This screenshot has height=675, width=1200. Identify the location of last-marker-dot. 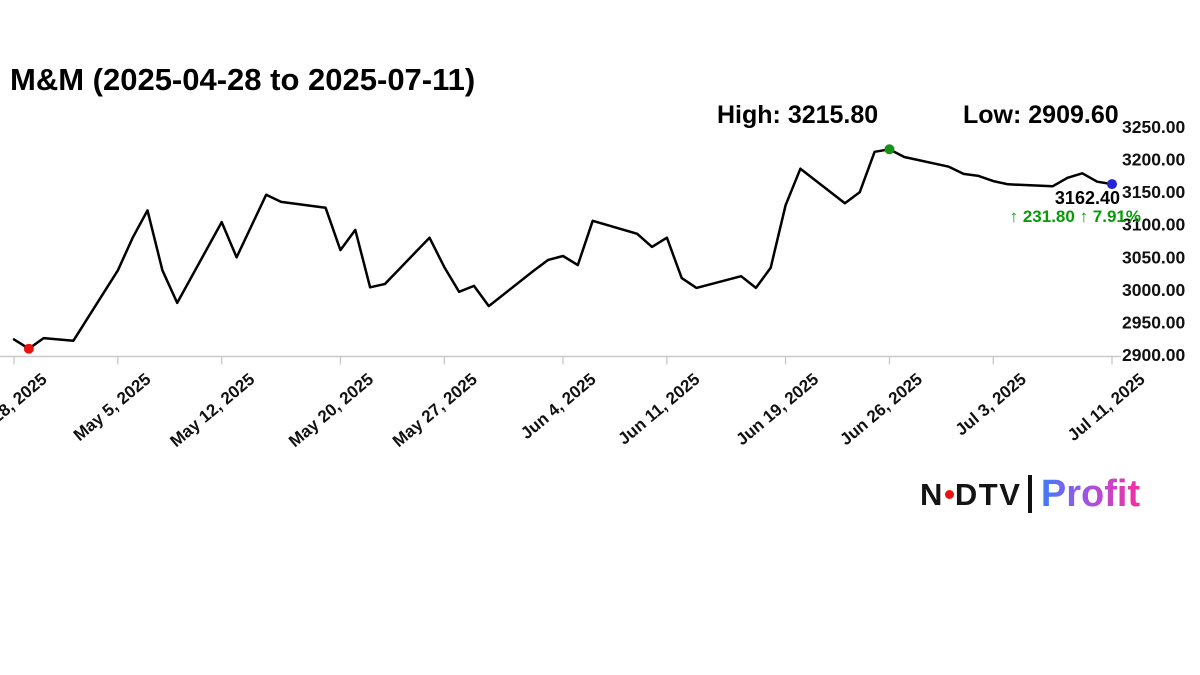
(1112, 184).